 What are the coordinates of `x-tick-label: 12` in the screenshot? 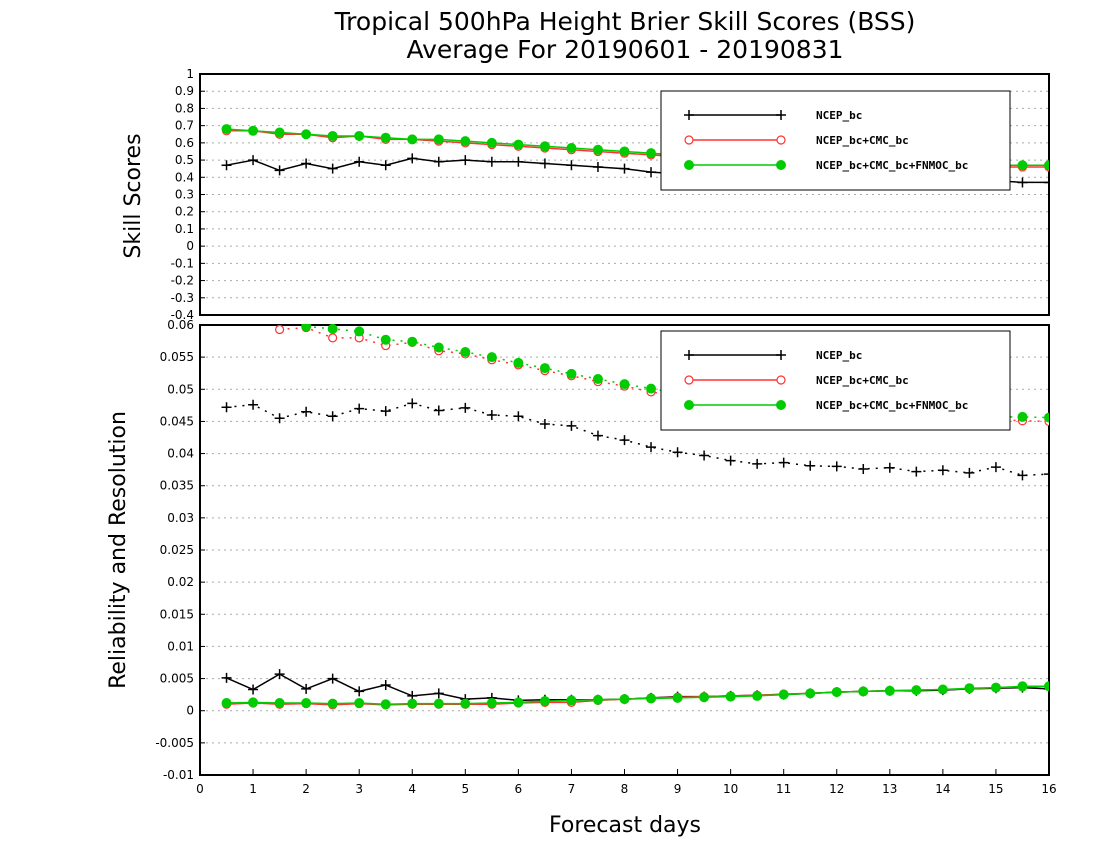 It's located at (836, 789).